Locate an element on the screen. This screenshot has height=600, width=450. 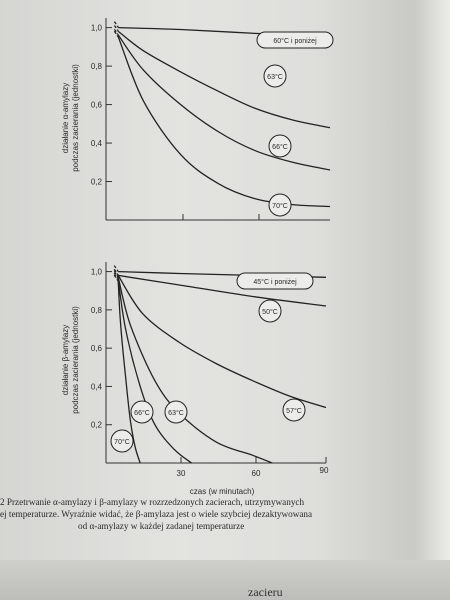
next-page-heading: zacieru is located at coordinates (265, 592).